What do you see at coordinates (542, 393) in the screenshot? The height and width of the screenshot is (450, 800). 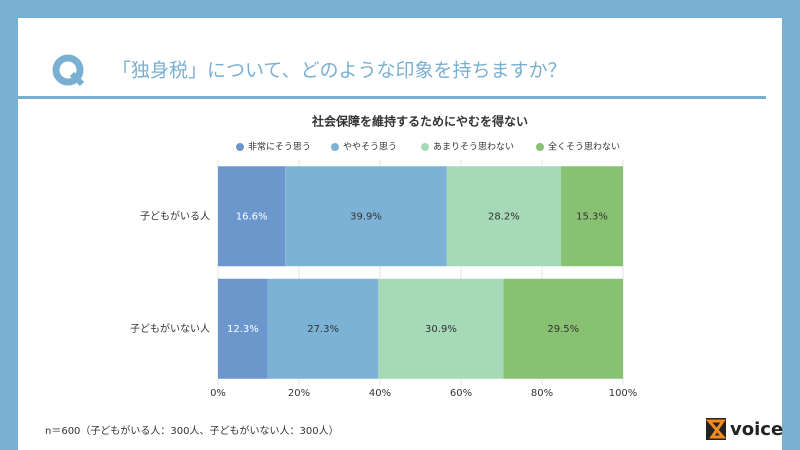 I see `x-tick-label: 80%` at bounding box center [542, 393].